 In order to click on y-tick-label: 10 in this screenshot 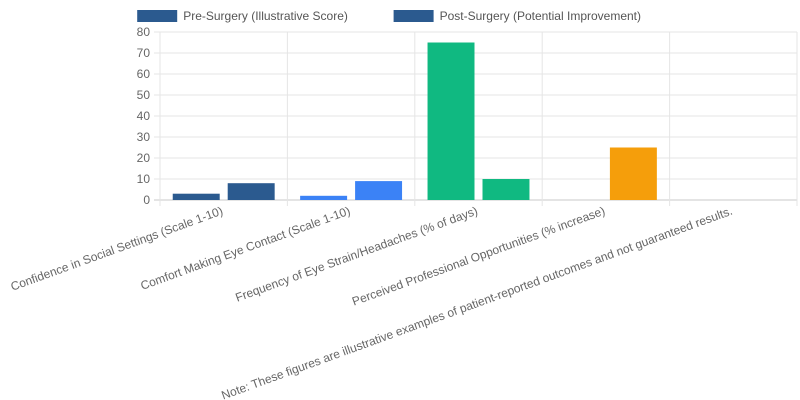, I will do `click(144, 179)`.